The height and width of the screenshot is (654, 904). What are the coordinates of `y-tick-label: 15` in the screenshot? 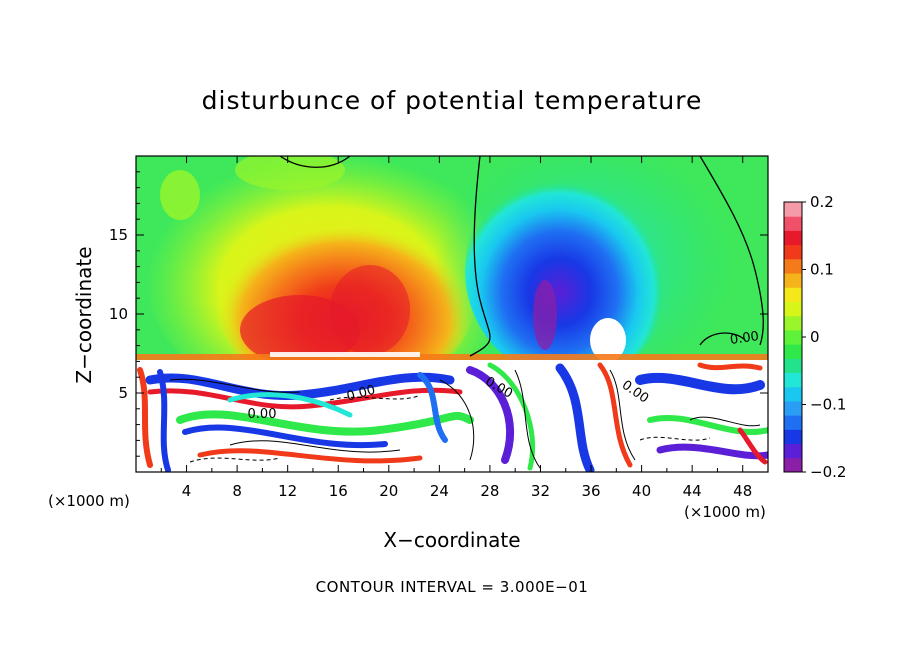 It's located at (118, 235).